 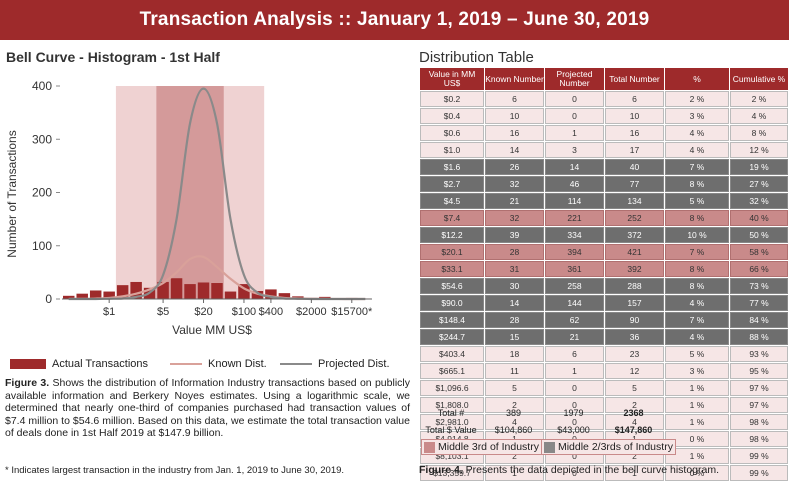 I want to click on cell-cumulative: 77 %, so click(x=759, y=303).